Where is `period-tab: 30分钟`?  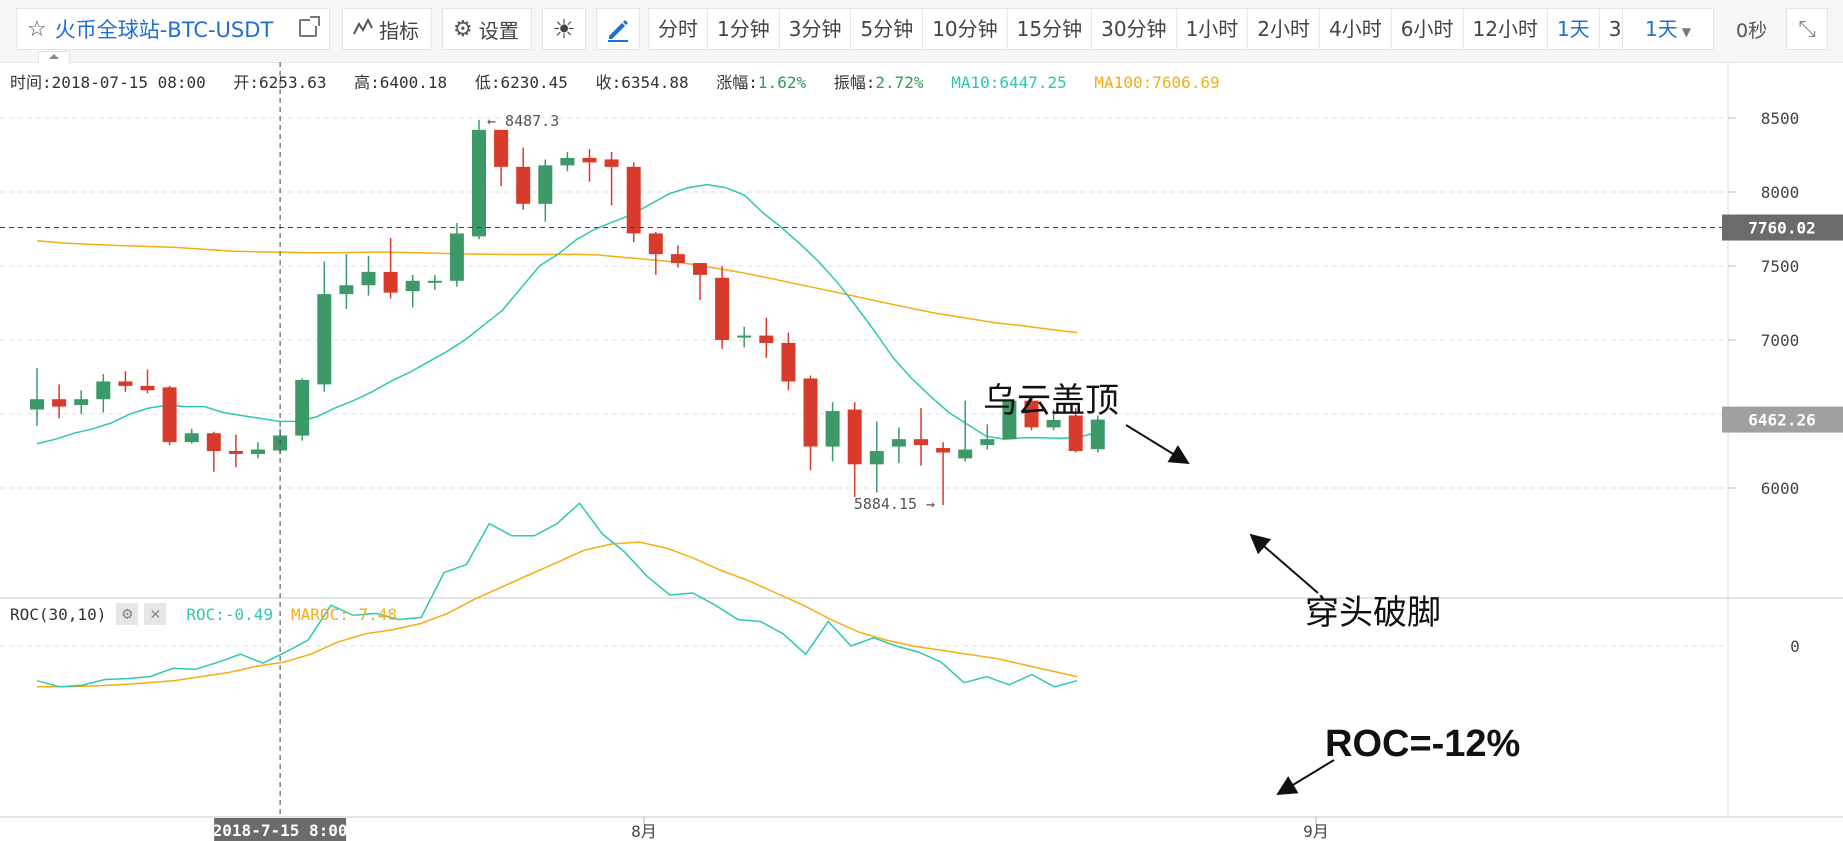 period-tab: 30分钟 is located at coordinates (1134, 29).